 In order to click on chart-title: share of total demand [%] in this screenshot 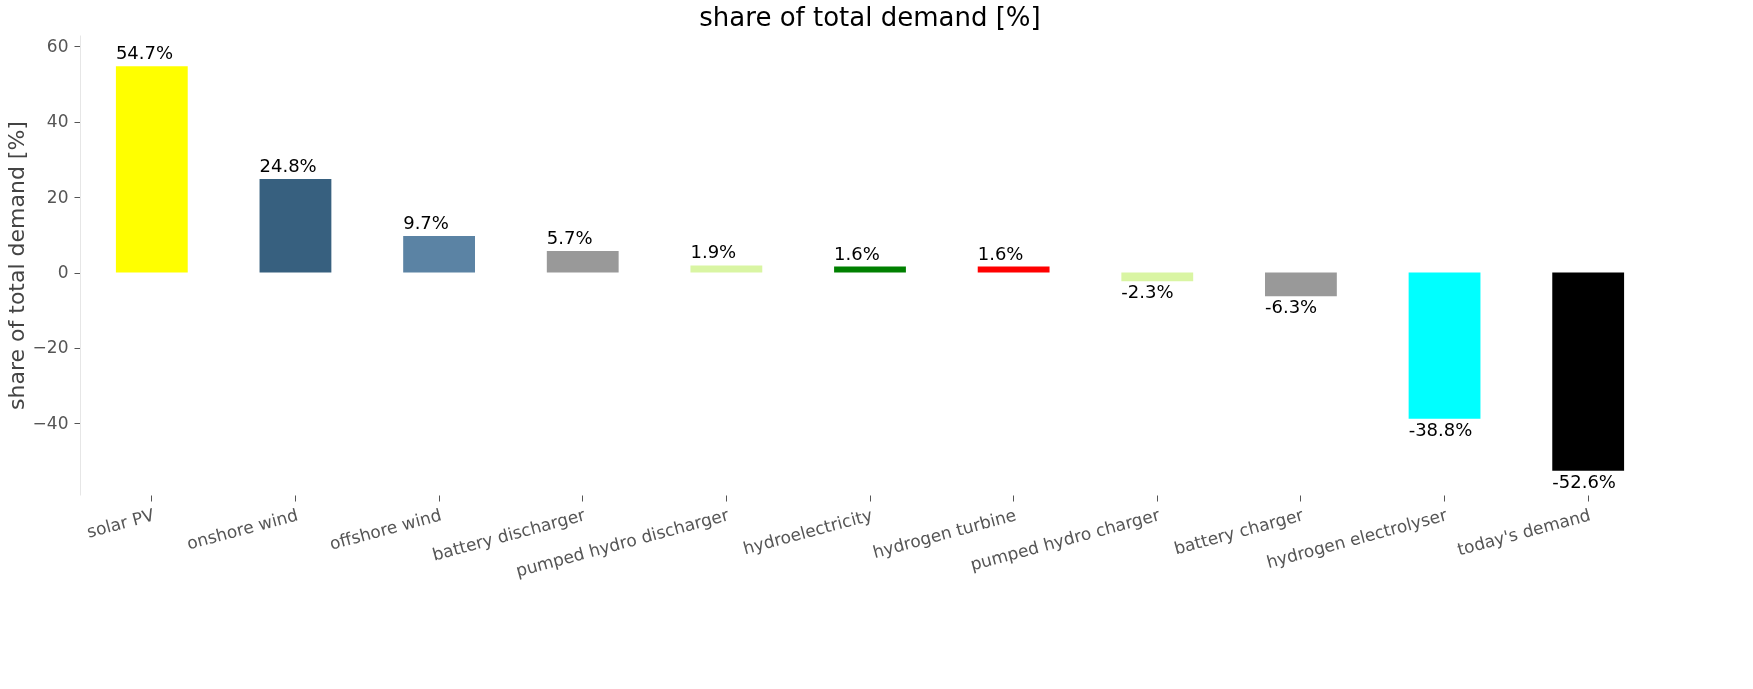, I will do `click(870, 17)`.